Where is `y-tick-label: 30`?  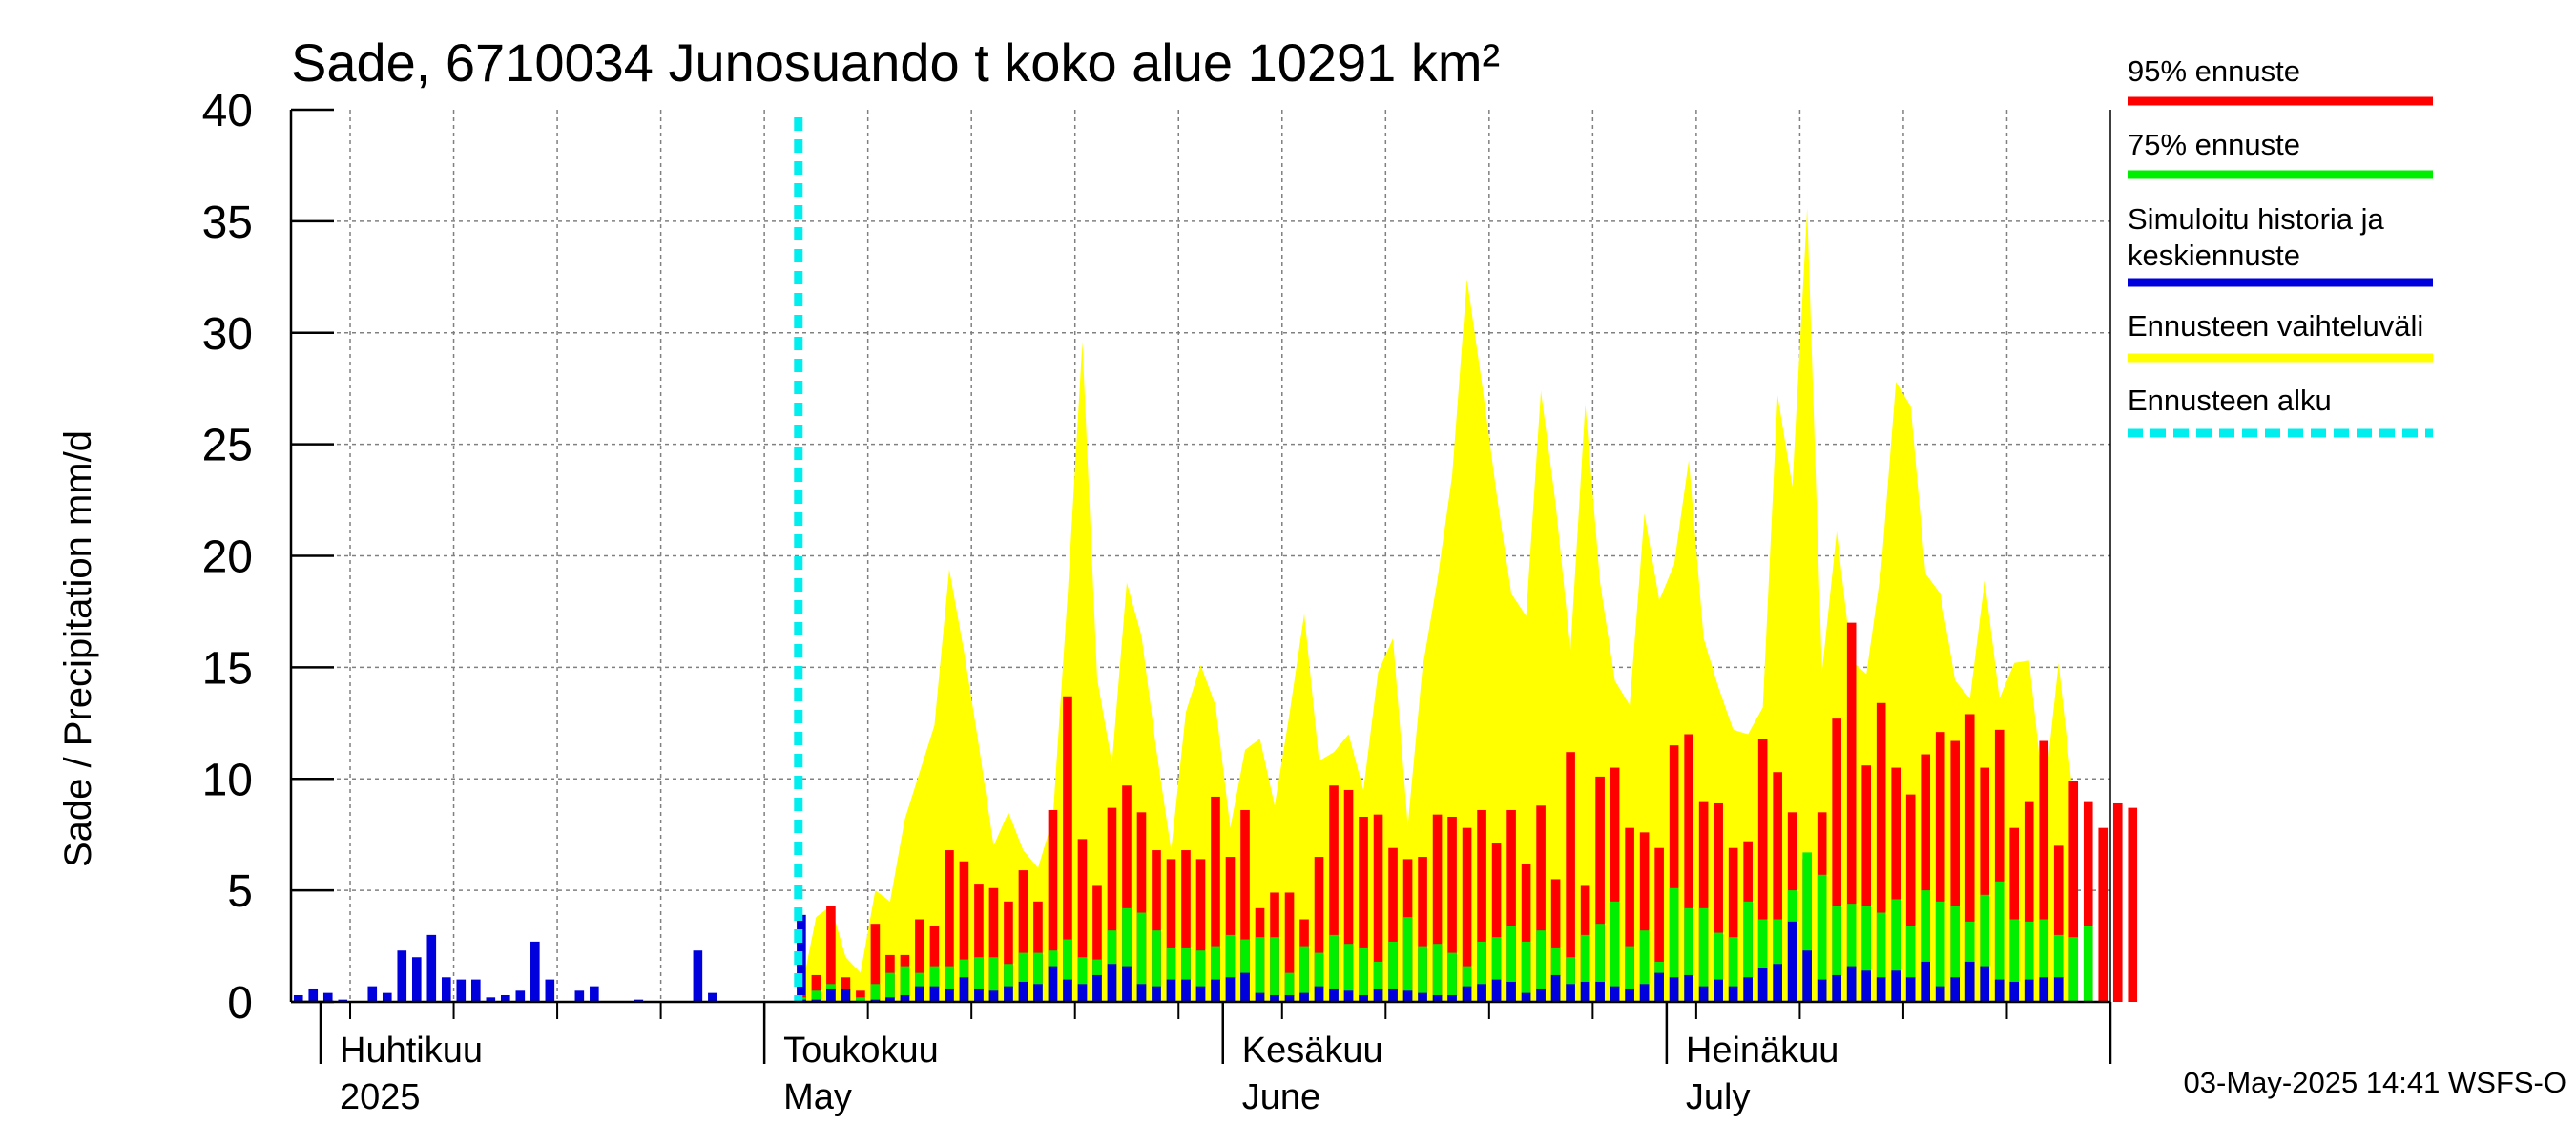
y-tick-label: 30 is located at coordinates (227, 335).